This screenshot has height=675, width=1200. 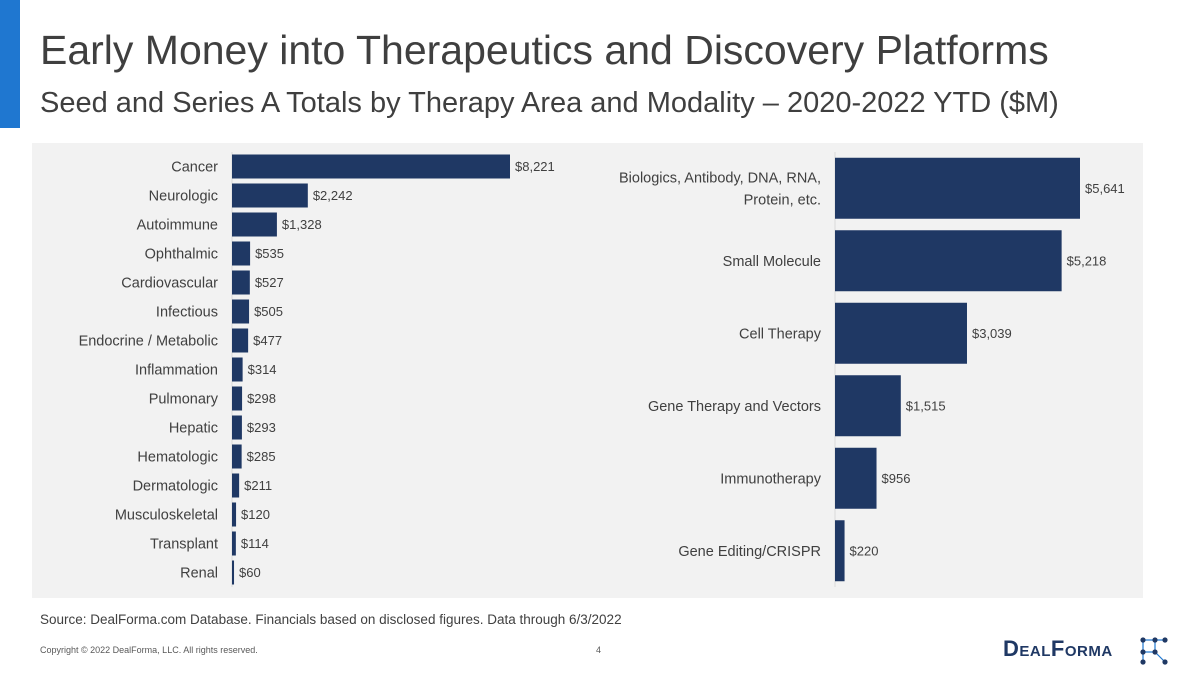 What do you see at coordinates (864, 550) in the screenshot?
I see `data-label-gene-editing-crispr: $220` at bounding box center [864, 550].